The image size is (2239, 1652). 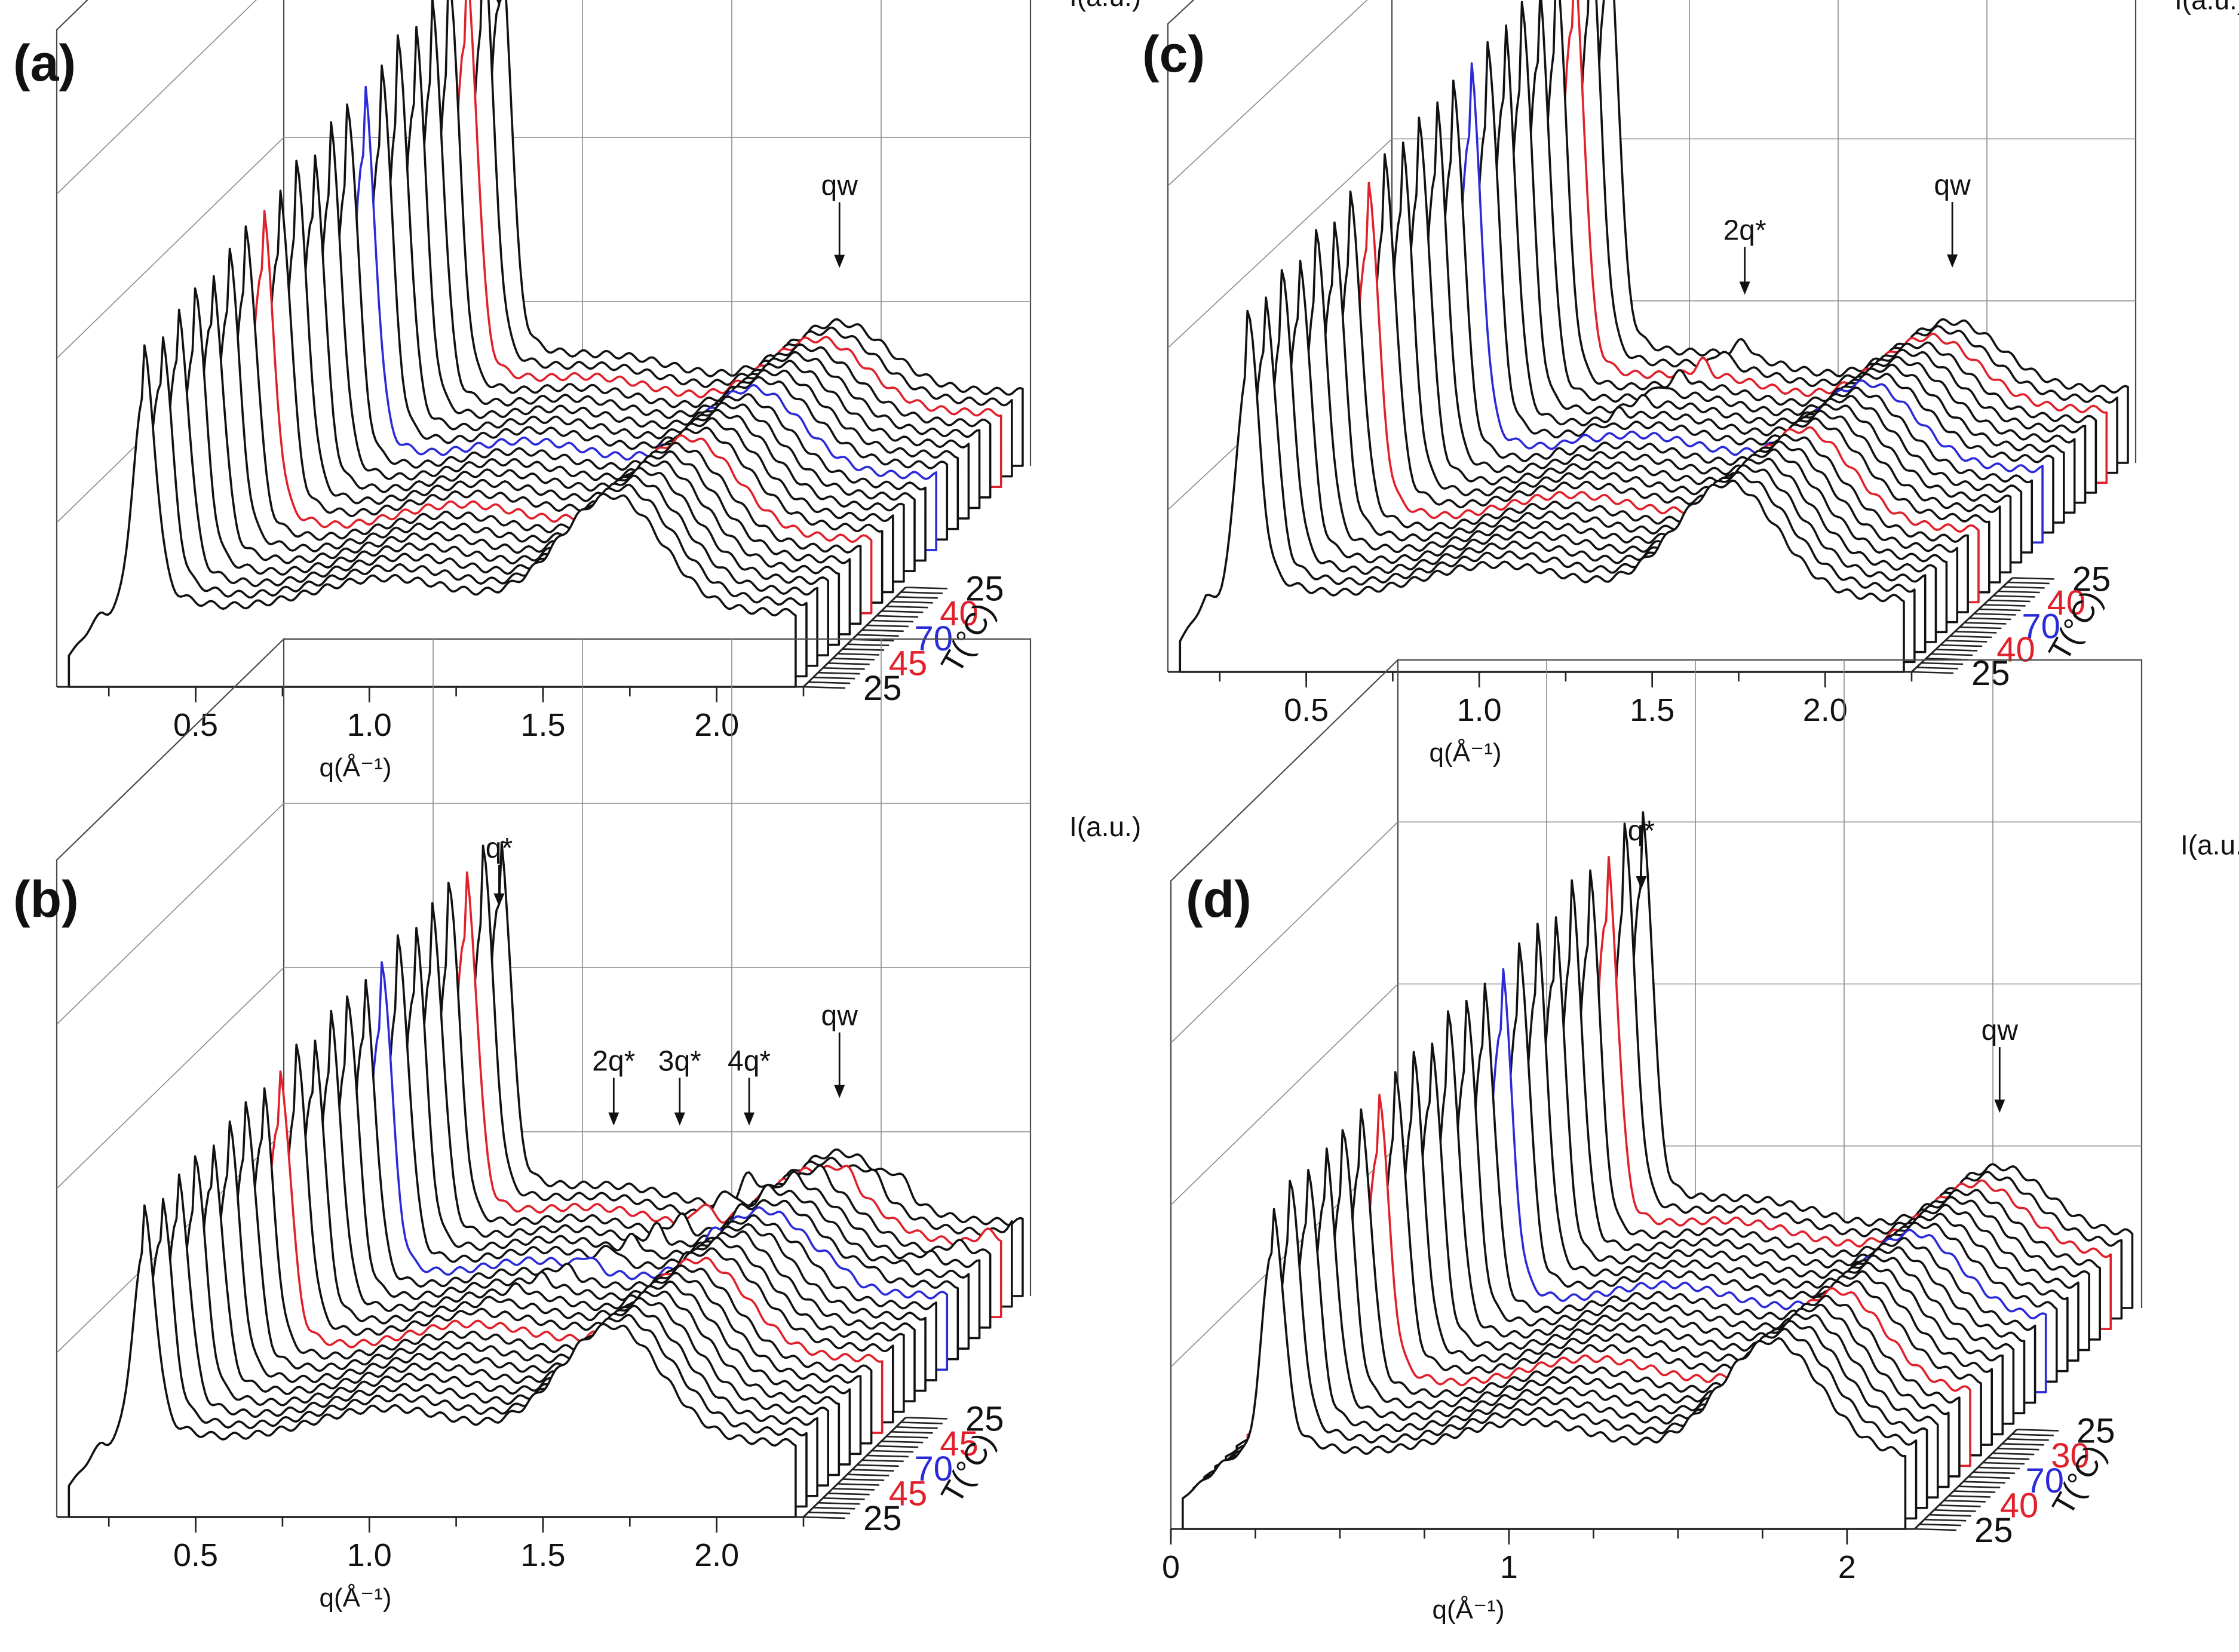 What do you see at coordinates (2070, 1455) in the screenshot?
I see `temp-label: 30` at bounding box center [2070, 1455].